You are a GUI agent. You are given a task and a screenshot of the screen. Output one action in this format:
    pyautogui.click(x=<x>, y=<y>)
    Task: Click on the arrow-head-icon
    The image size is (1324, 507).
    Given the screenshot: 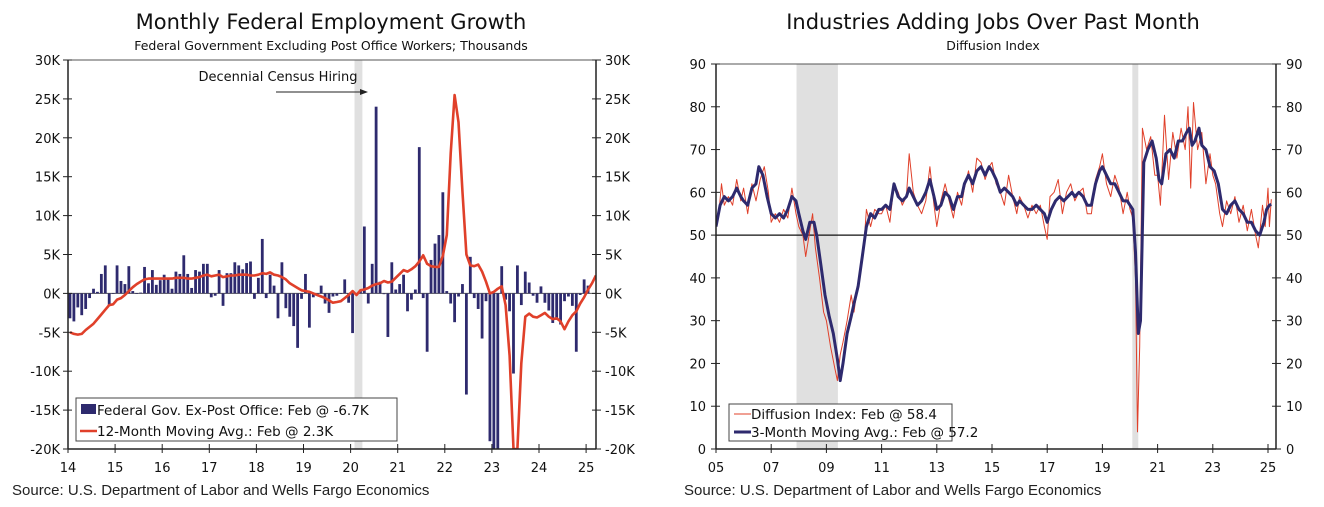 What is the action you would take?
    pyautogui.click(x=364, y=92)
    